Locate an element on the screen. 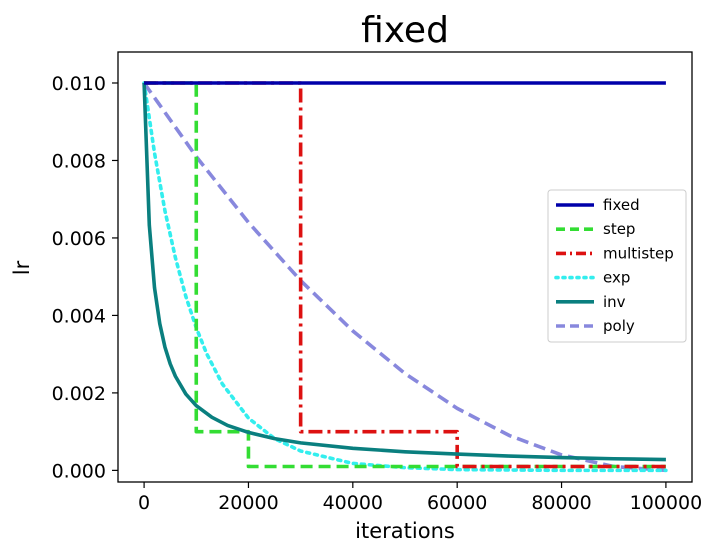 The width and height of the screenshot is (720, 559). y-tick-label: 0.004 is located at coordinates (79, 316).